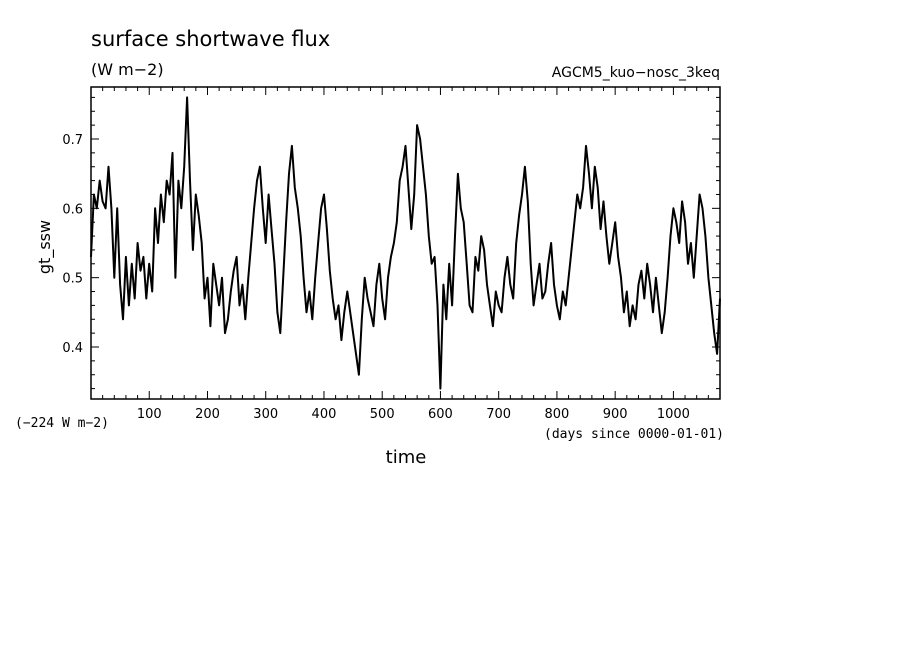  Describe the element at coordinates (382, 414) in the screenshot. I see `x-tick-label: 500` at that location.